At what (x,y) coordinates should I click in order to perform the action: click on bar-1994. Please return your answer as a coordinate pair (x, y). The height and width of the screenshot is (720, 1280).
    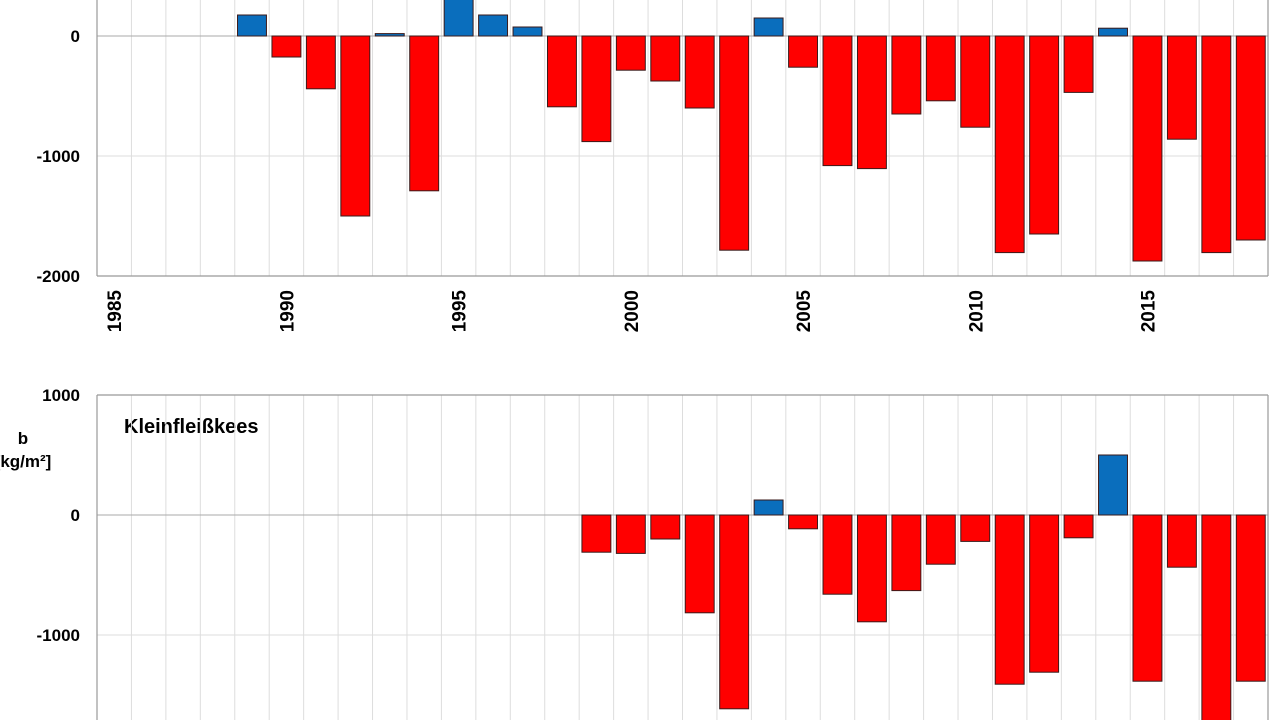
    Looking at the image, I should click on (424, 113).